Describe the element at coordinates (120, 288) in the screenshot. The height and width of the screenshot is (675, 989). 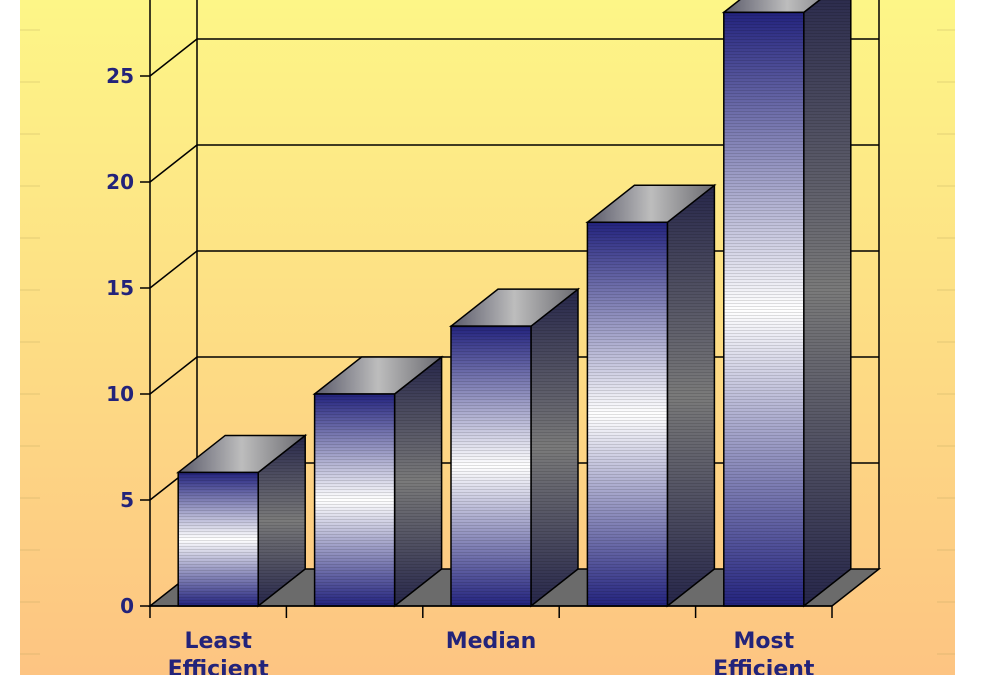
I see `y-tick-label: 15` at that location.